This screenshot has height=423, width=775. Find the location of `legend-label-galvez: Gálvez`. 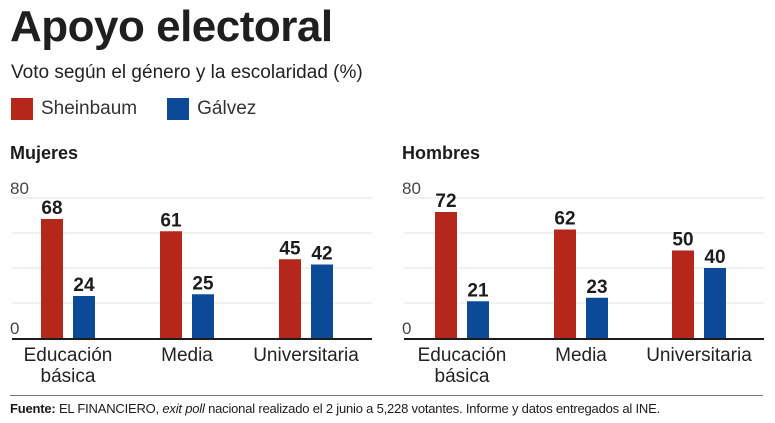

legend-label-galvez: Gálvez is located at coordinates (227, 108).